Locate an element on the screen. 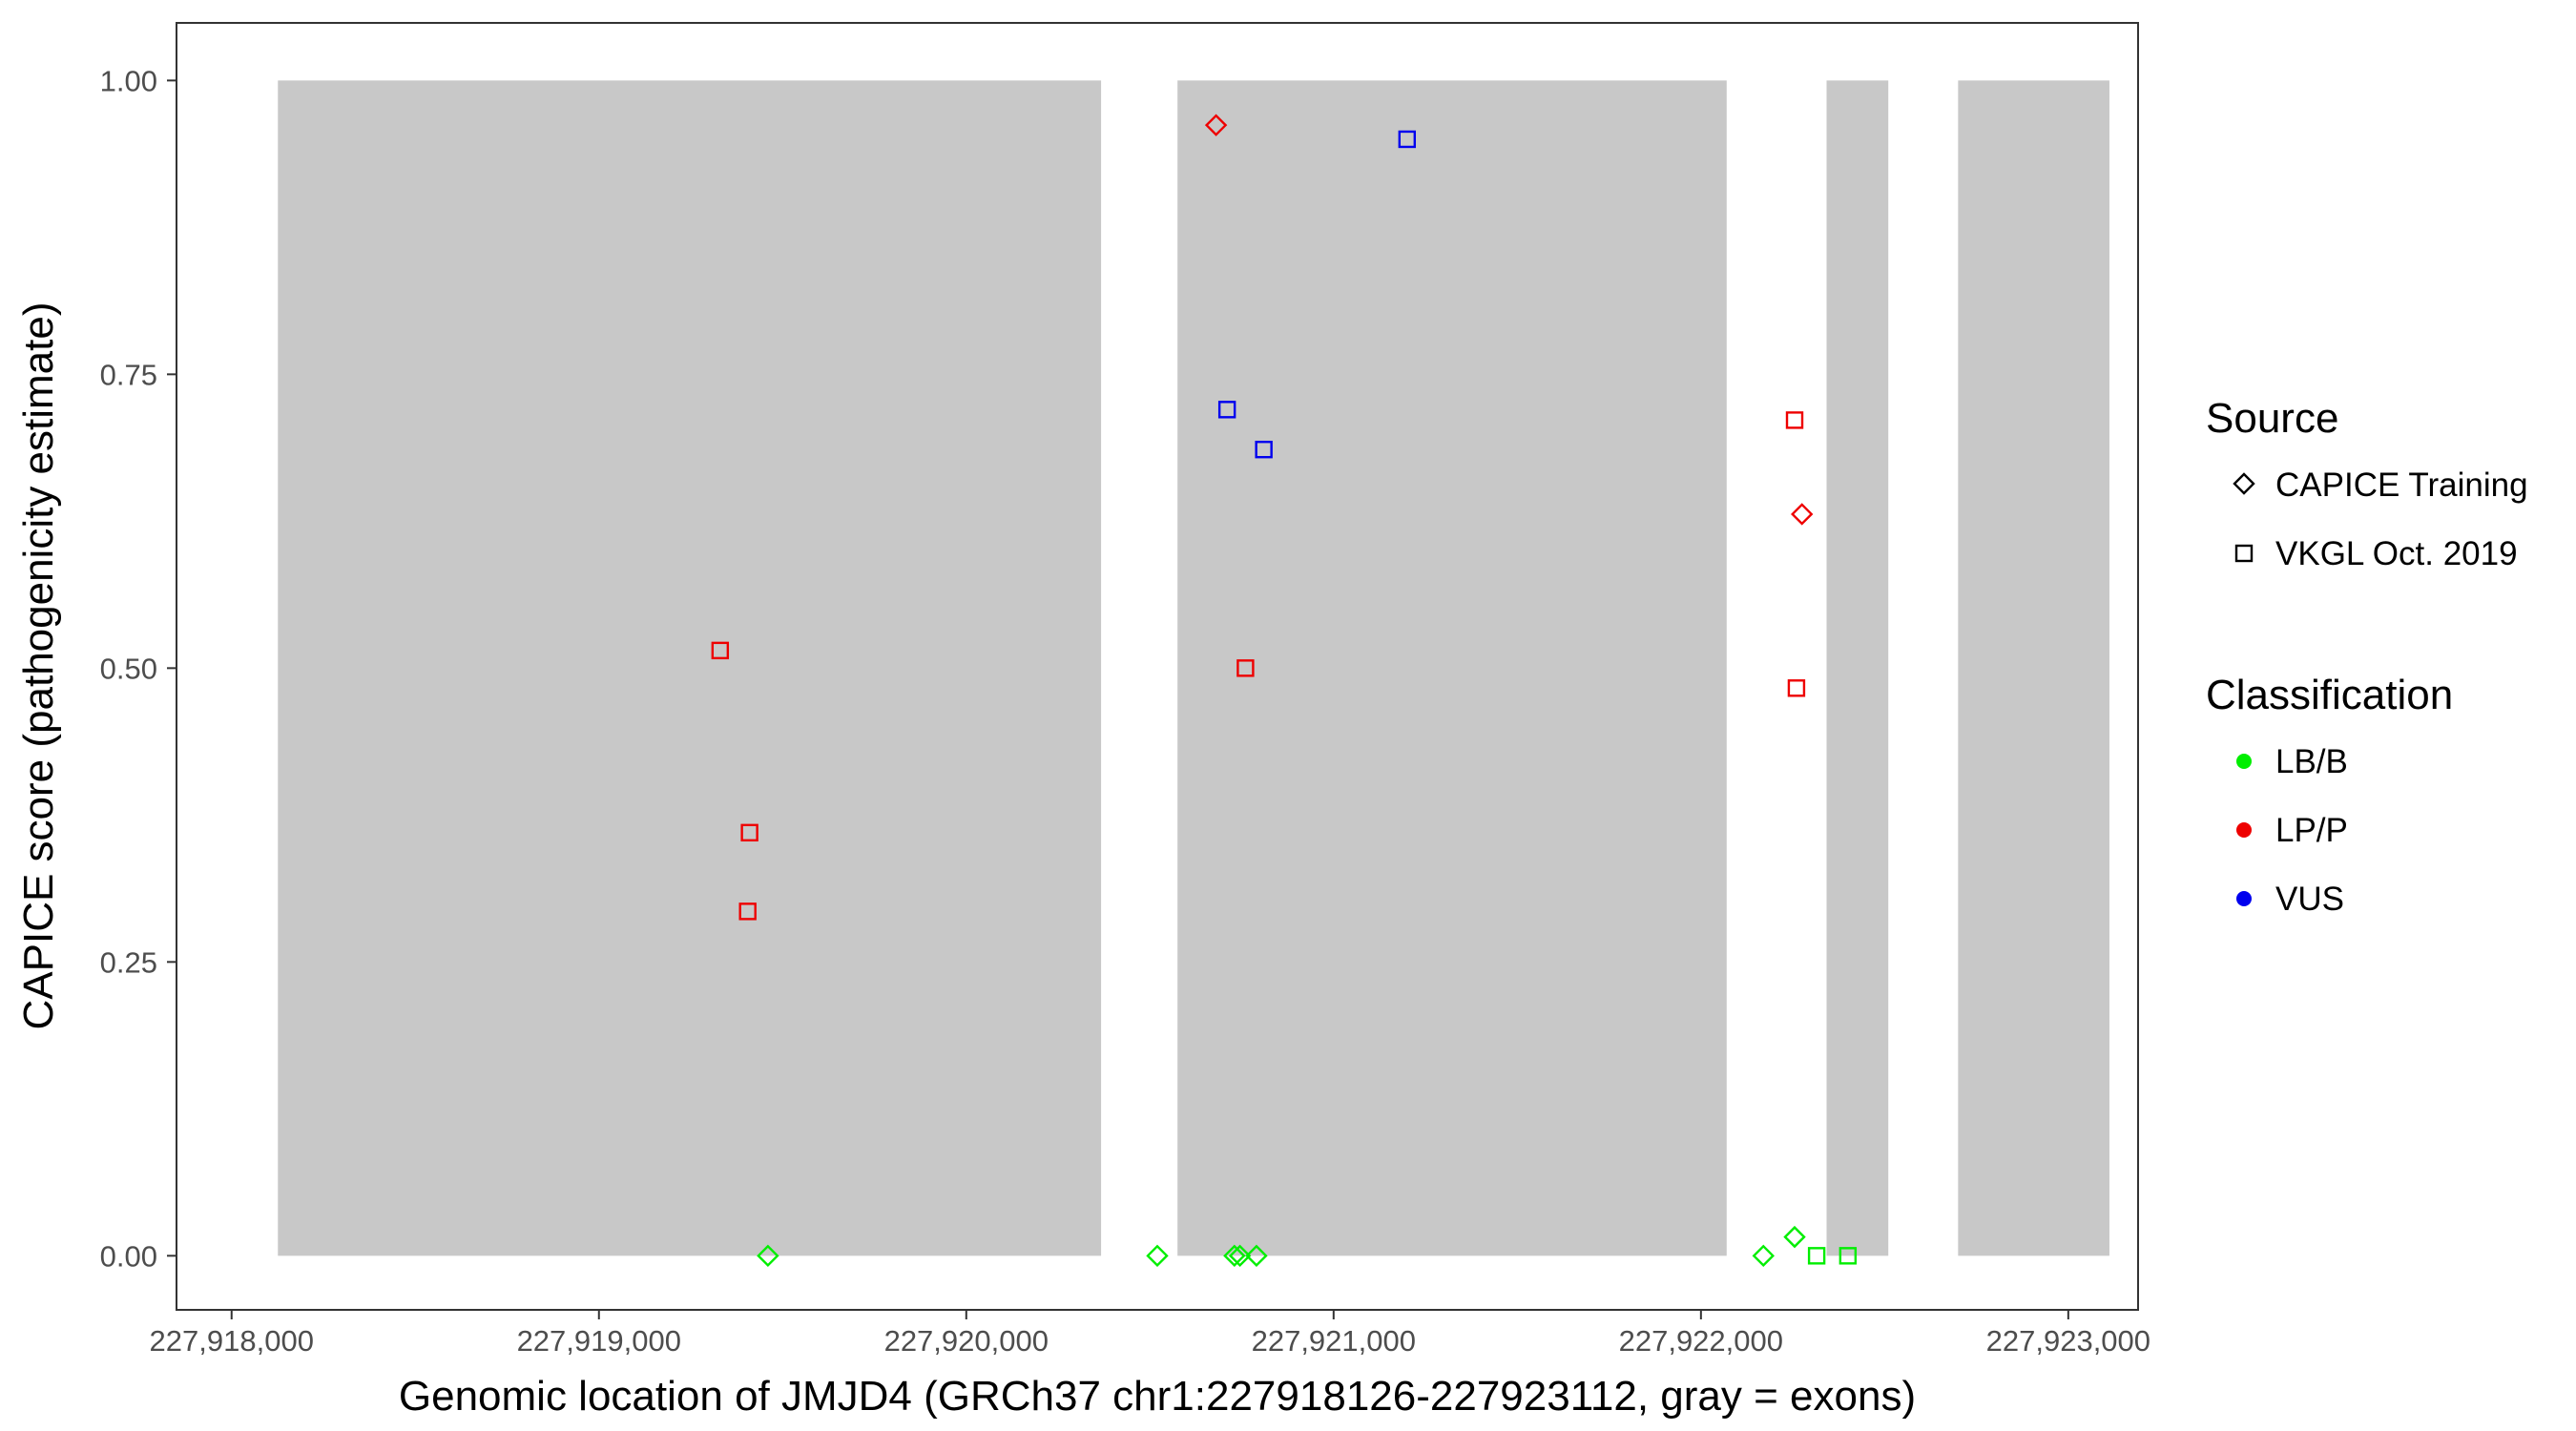 Image resolution: width=2576 pixels, height=1431 pixels. y-axis-title: CAPICE score (pathogenicity estimate) is located at coordinates (38, 666).